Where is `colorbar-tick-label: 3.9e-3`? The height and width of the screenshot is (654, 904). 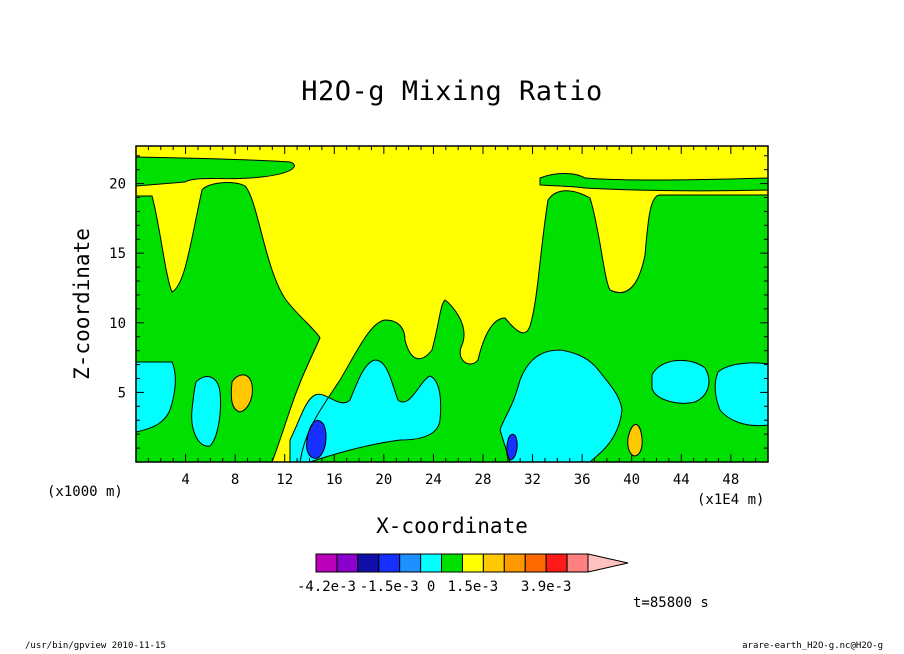
colorbar-tick-label: 3.9e-3 is located at coordinates (546, 587).